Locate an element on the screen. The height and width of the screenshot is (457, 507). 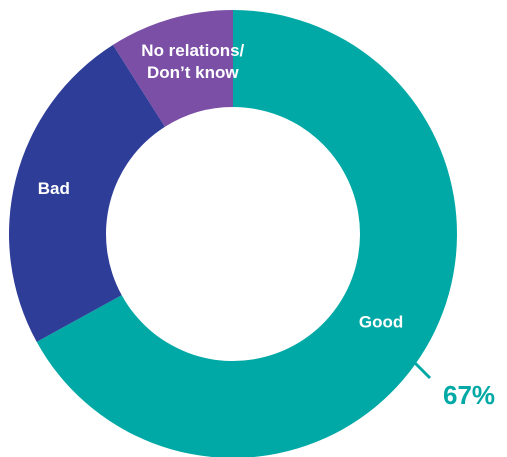
slice-label-good: Good is located at coordinates (381, 322).